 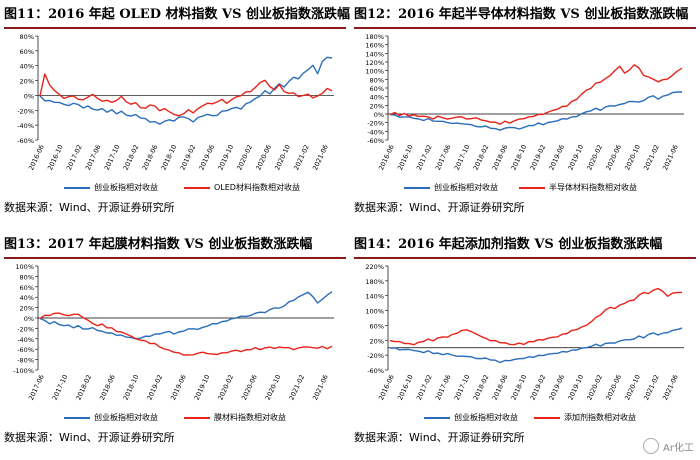 What do you see at coordinates (377, 98) in the screenshot?
I see `y-tick-label: 40%` at bounding box center [377, 98].